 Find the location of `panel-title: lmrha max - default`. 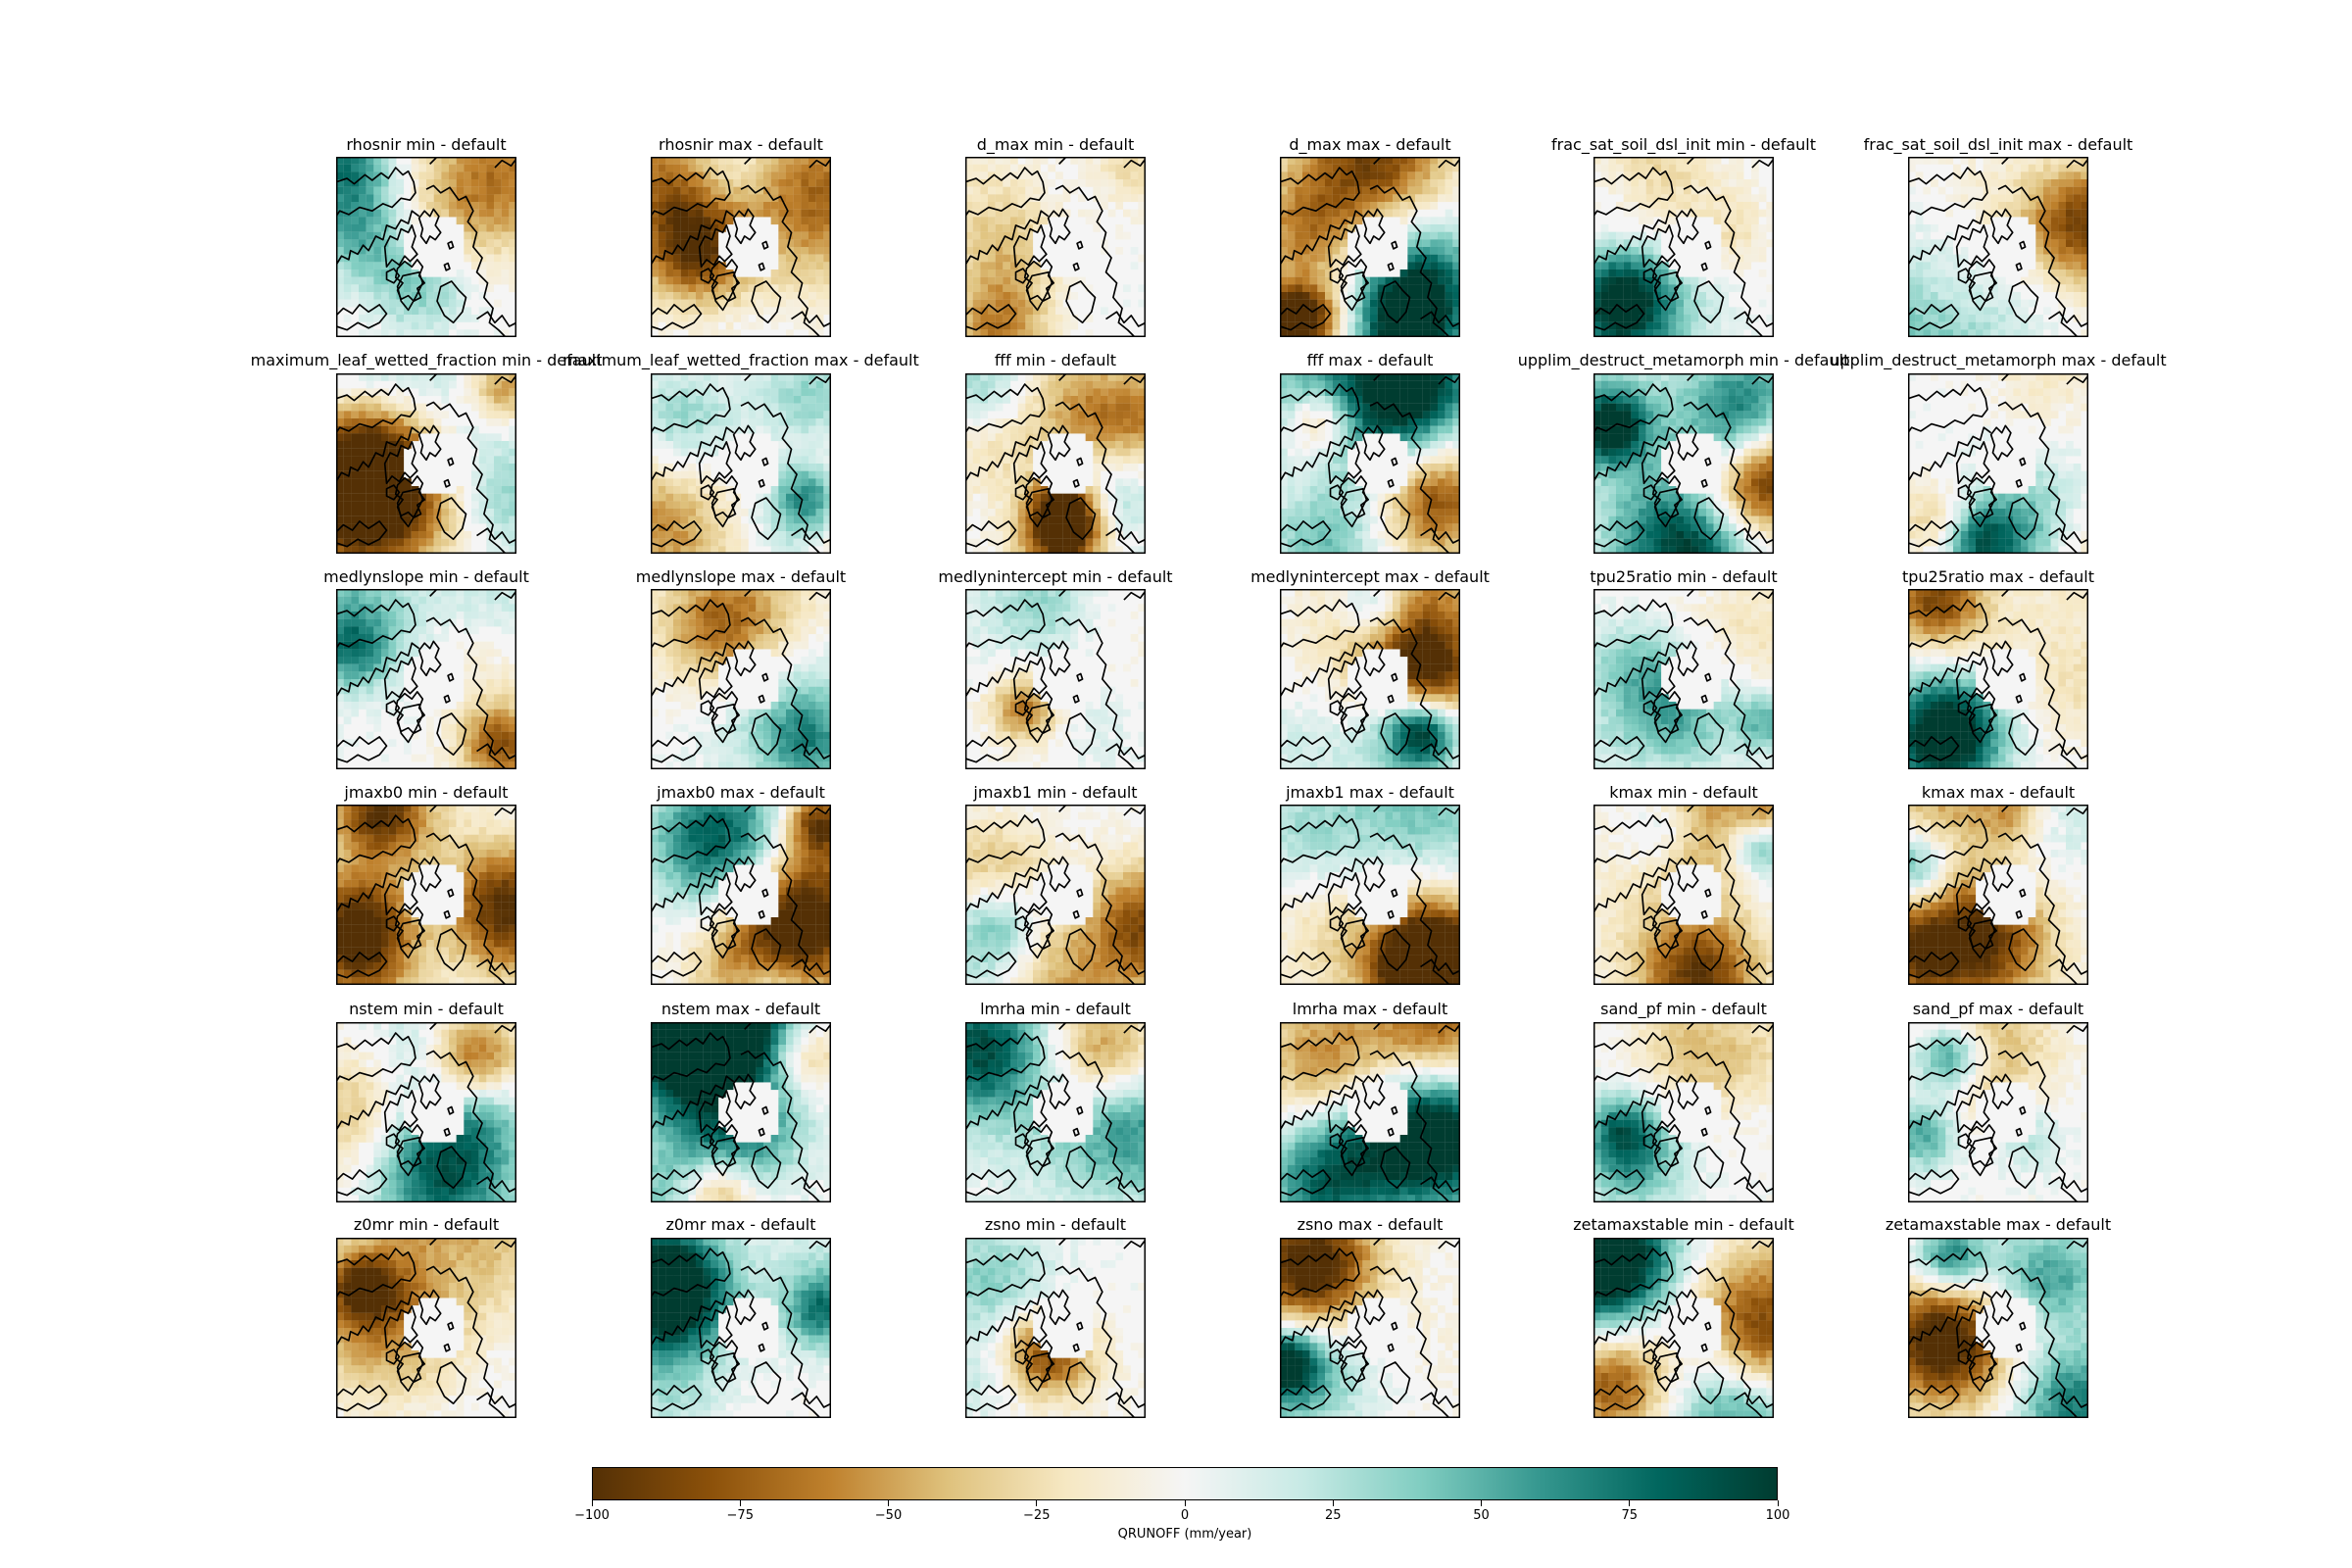

panel-title: lmrha max - default is located at coordinates (1370, 1009).